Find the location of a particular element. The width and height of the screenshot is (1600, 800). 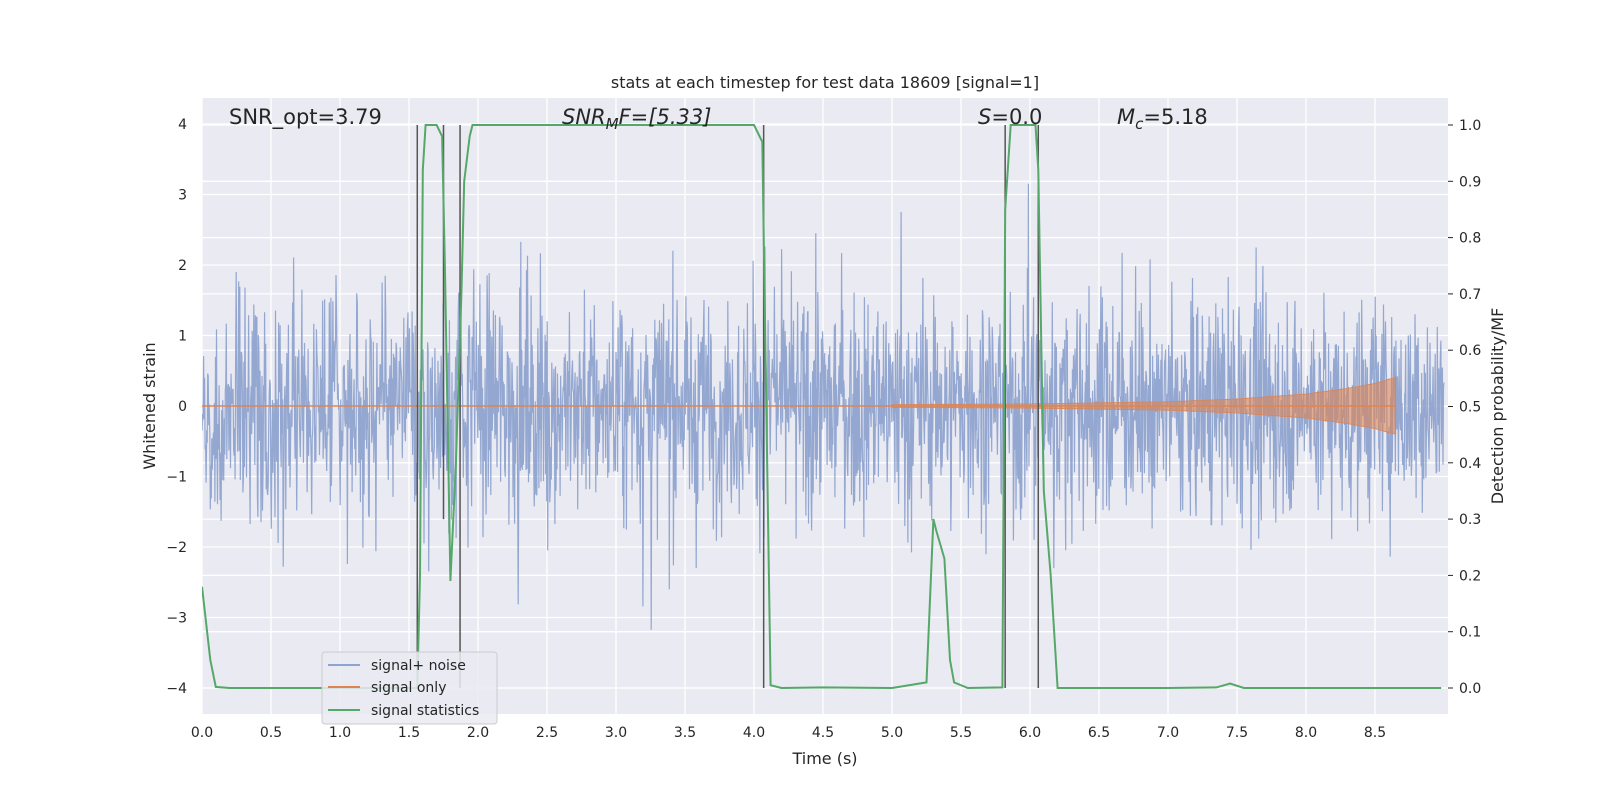

legend-label-signal-noise: signal+ noise is located at coordinates (418, 666).